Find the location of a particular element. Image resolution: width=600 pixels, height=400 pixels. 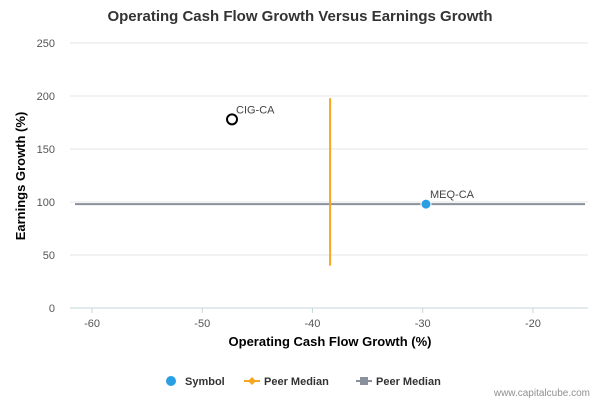

y-tick-label: 150 is located at coordinates (46, 150).